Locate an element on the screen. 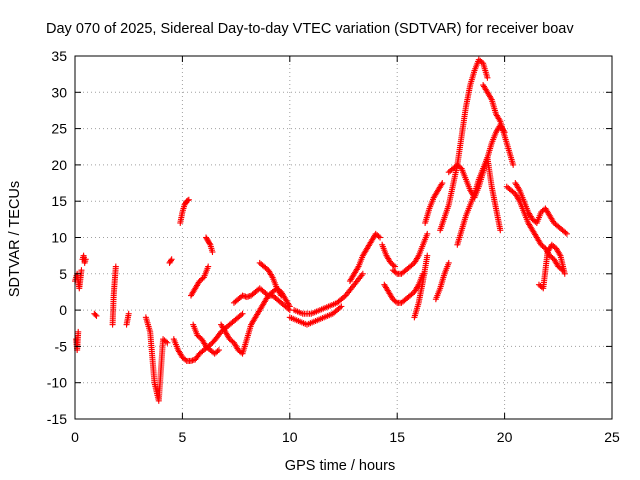  y-tick-labels: -15 -10 -5 0 5 10 15 20 25 30 35 is located at coordinates (57, 237).